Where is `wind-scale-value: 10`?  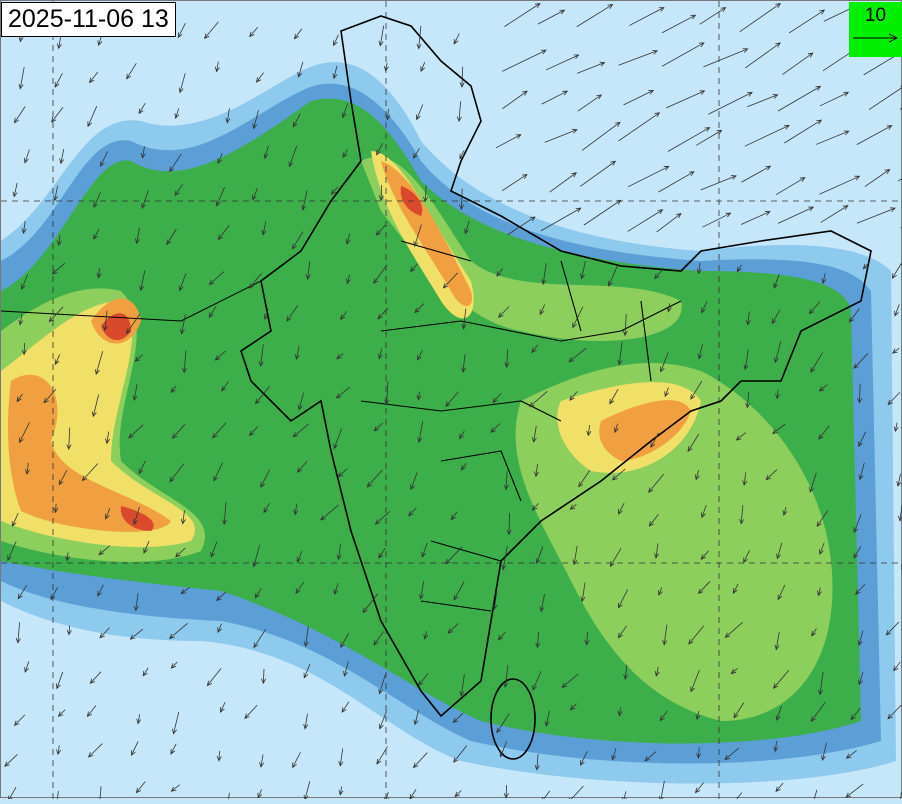
wind-scale-value: 10 is located at coordinates (875, 16).